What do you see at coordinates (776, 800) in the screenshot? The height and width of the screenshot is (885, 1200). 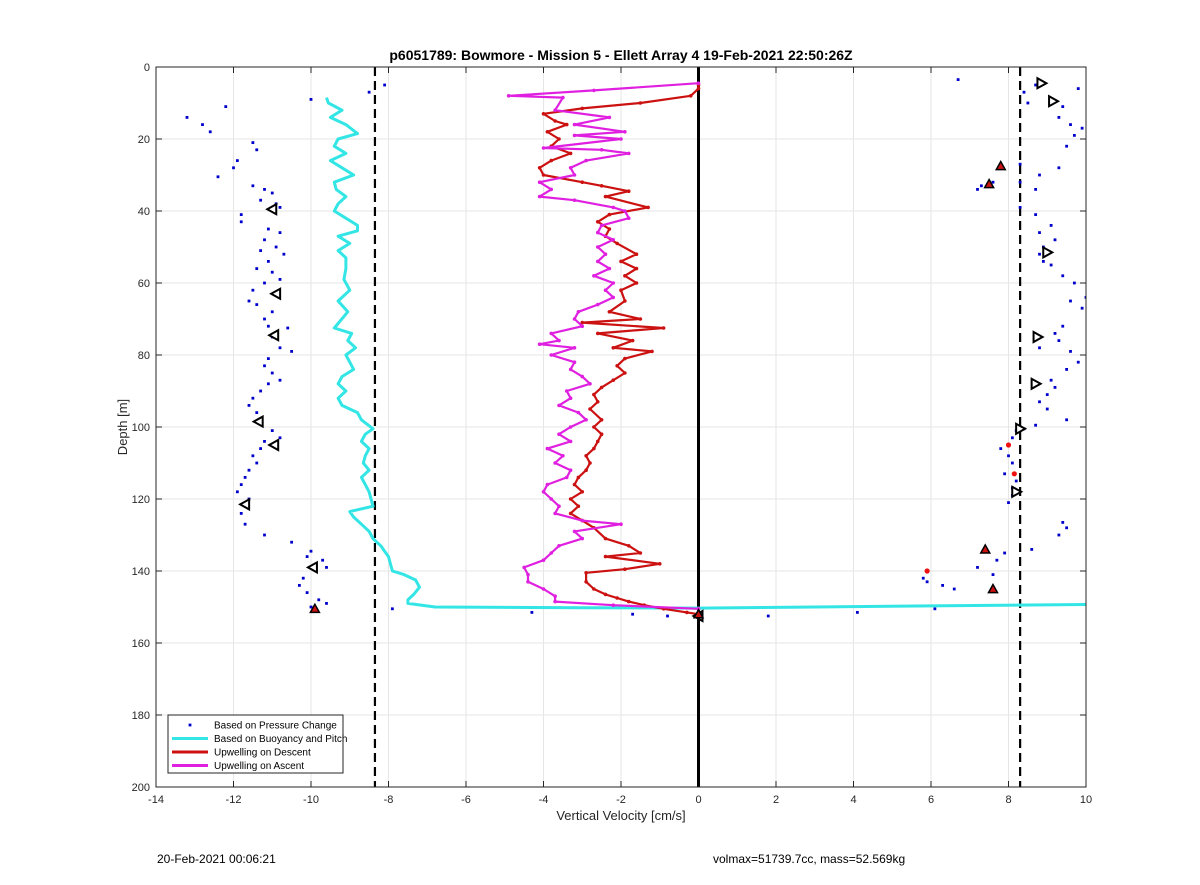 I see `x-tick-label: 2` at bounding box center [776, 800].